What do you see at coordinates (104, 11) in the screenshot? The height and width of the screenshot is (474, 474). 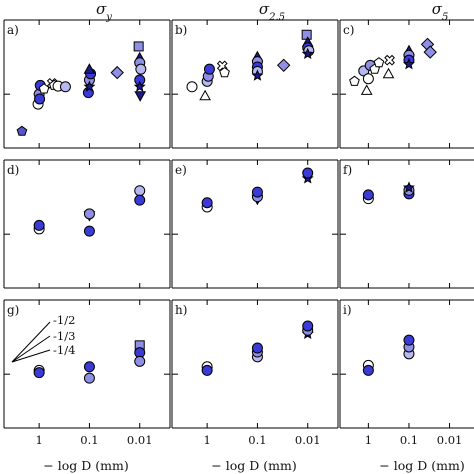 I see `column-title-1: σy` at bounding box center [104, 11].